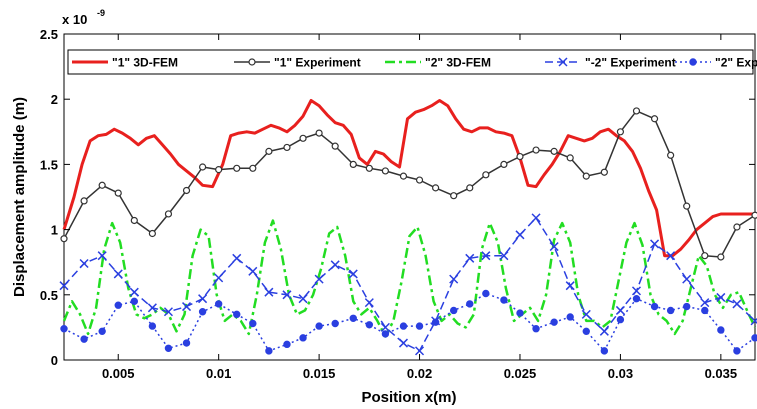 The height and width of the screenshot is (409, 757). What do you see at coordinates (736, 63) in the screenshot?
I see `legend-label: "2" Experiment` at bounding box center [736, 63].